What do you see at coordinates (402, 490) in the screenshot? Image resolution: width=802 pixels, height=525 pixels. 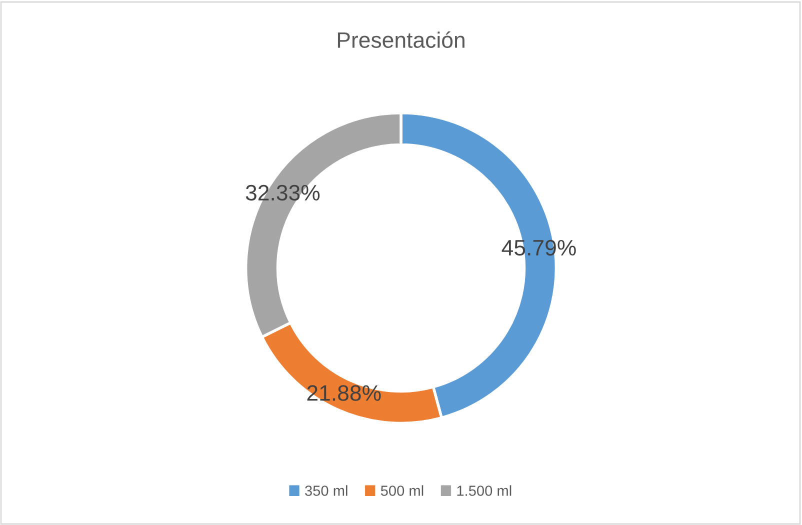 I see `legend-label: 500 ml` at bounding box center [402, 490].